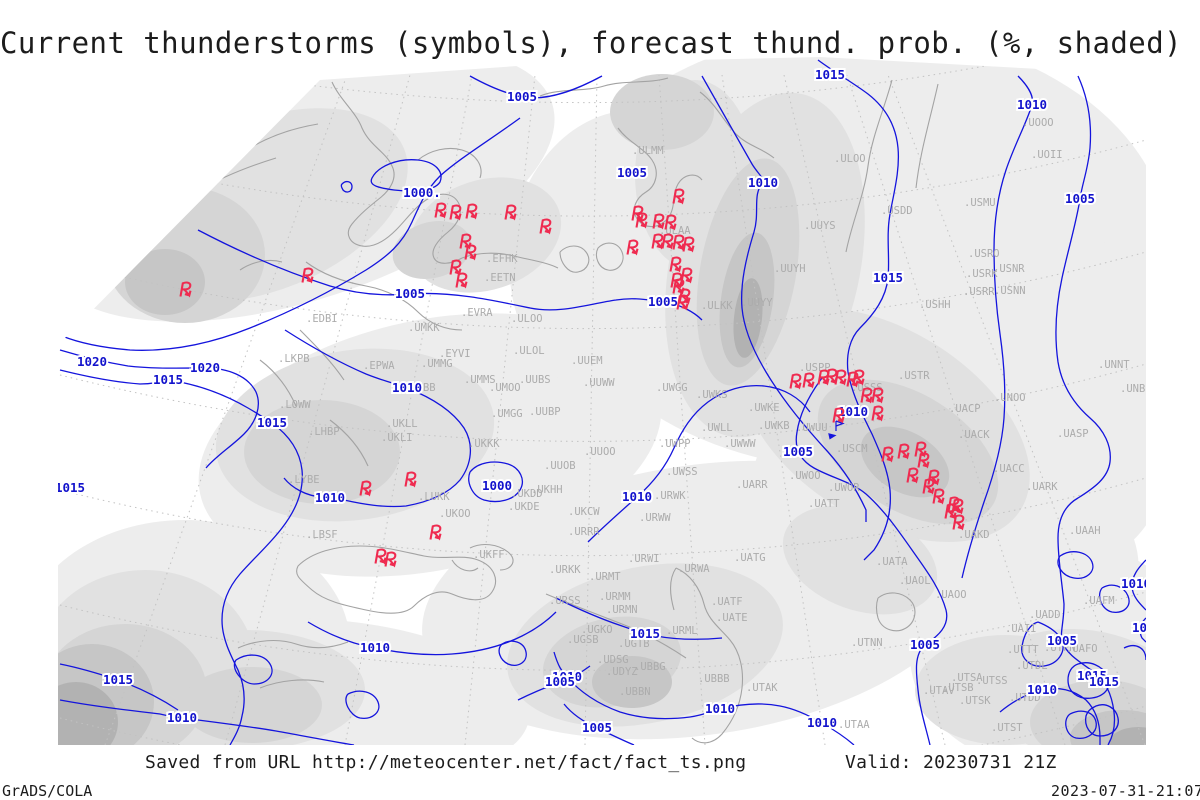 This screenshot has width=1200, height=800. What do you see at coordinates (951, 595) in the screenshot?
I see `station-label: .UAOO` at bounding box center [951, 595].